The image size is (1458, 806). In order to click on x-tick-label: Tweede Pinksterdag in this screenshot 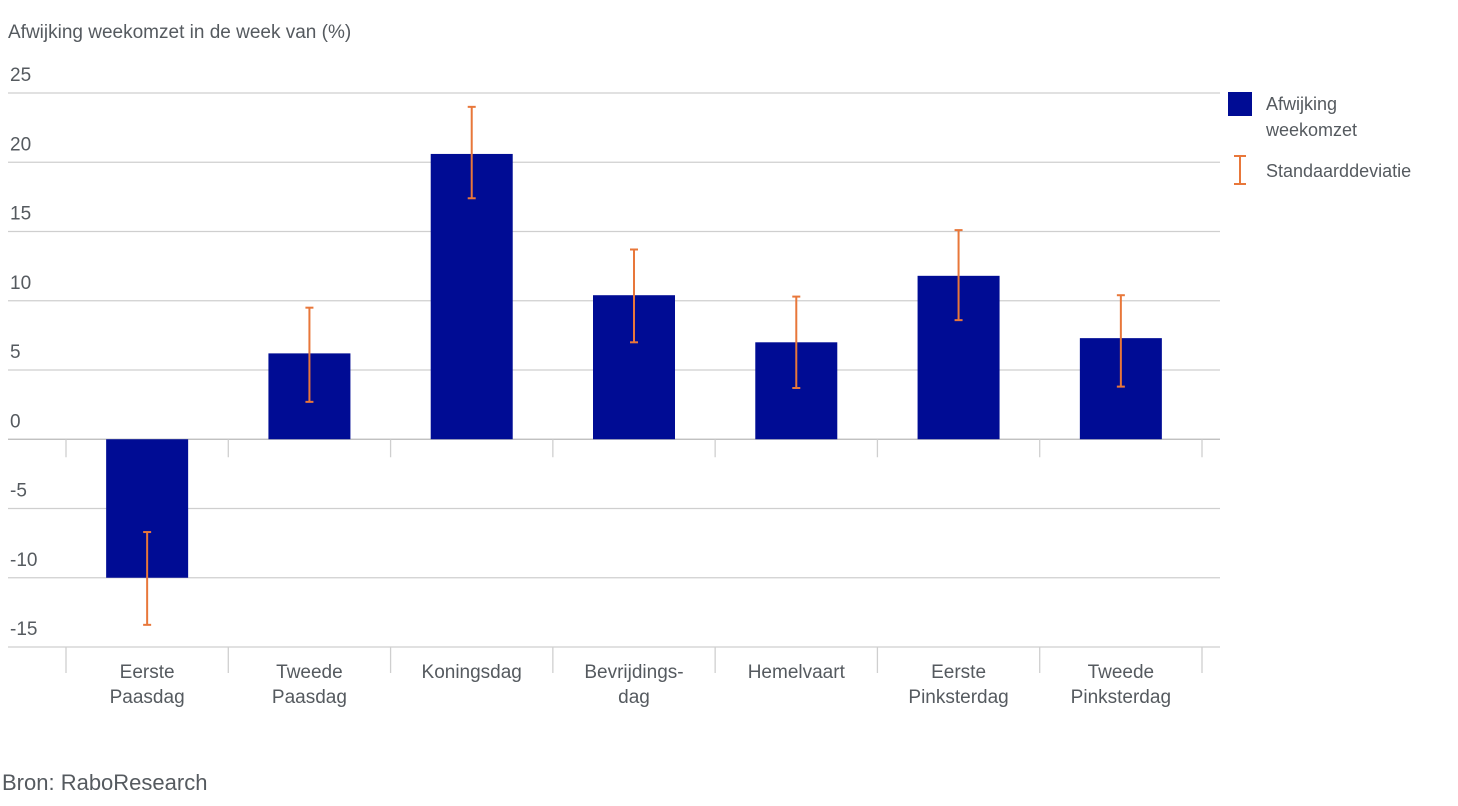, I will do `click(1121, 685)`.